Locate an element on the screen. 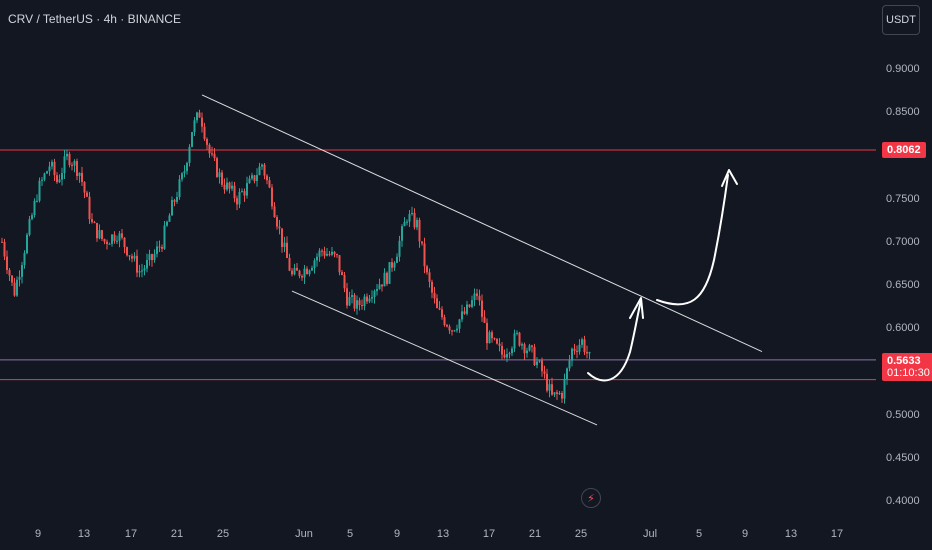  currency-button: USDT is located at coordinates (901, 20).